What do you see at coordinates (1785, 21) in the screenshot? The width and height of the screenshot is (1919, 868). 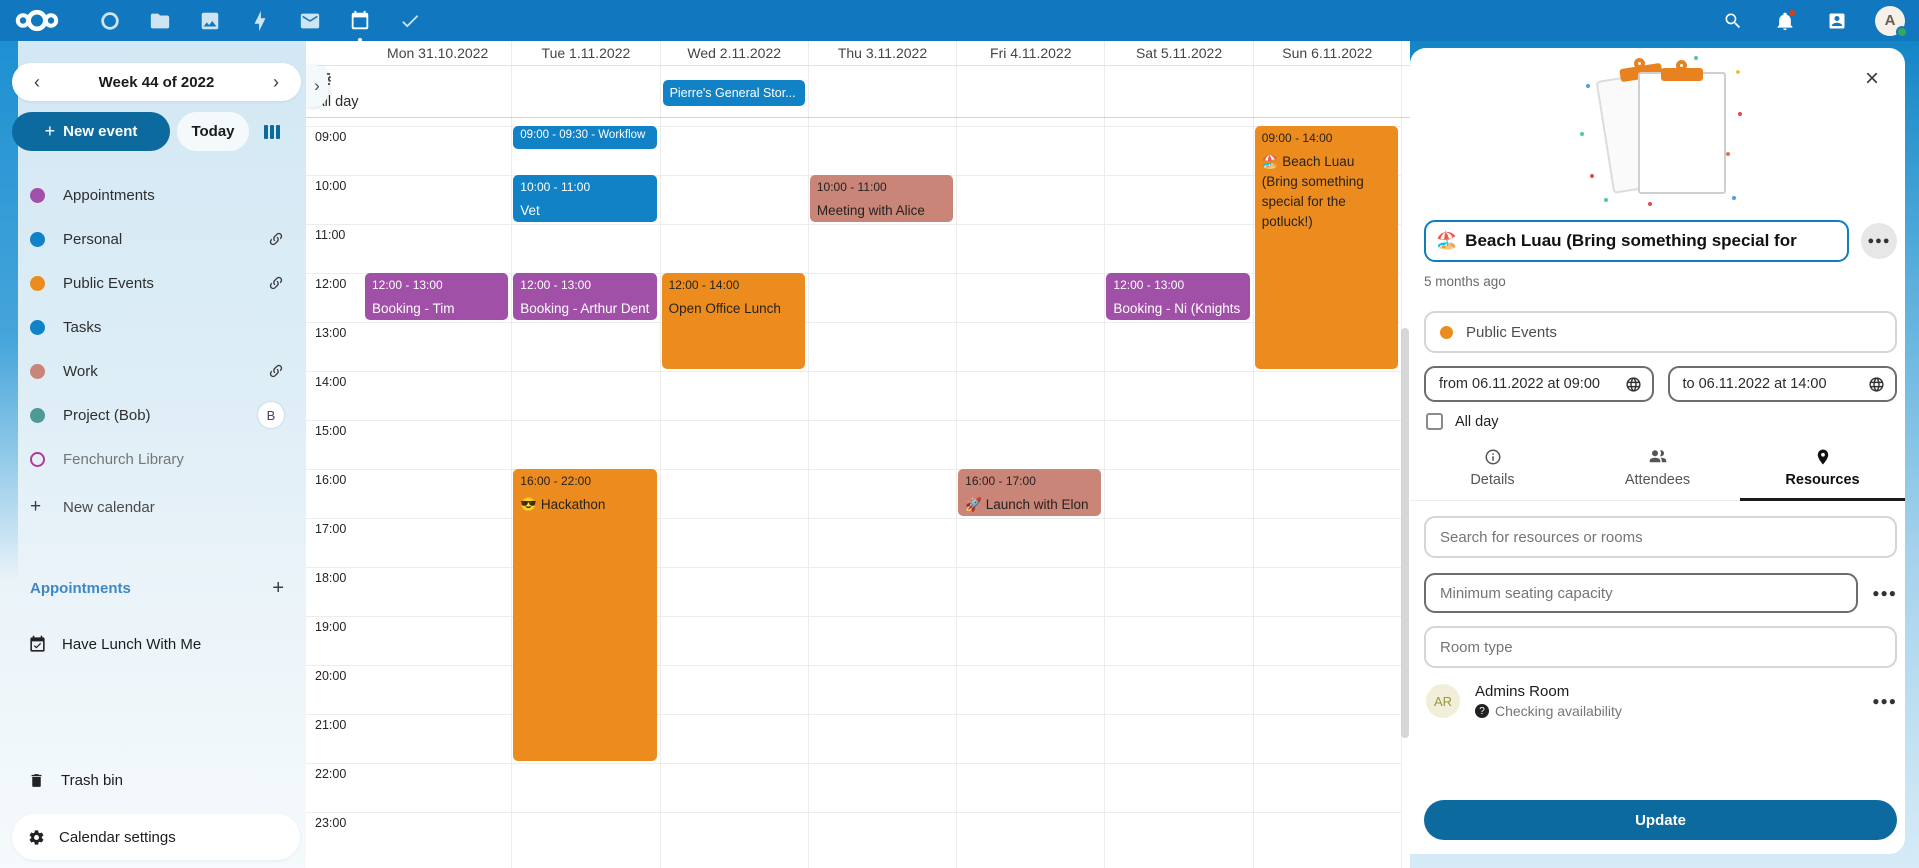 I see `notifications-bell-icon` at bounding box center [1785, 21].